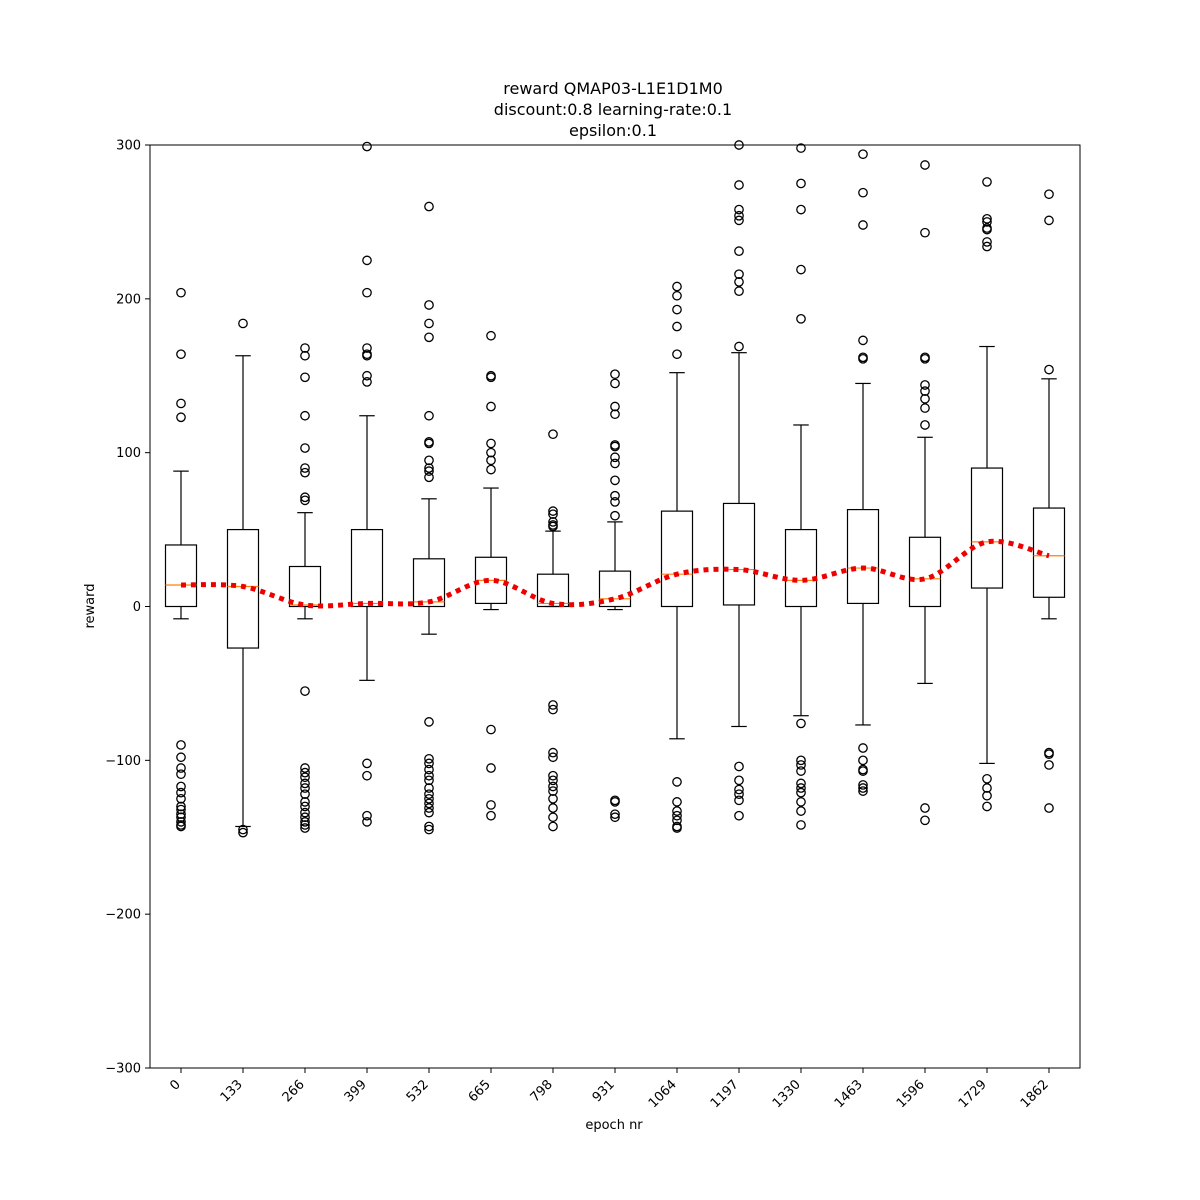  What do you see at coordinates (128, 453) in the screenshot?
I see `y-tick-label: 100` at bounding box center [128, 453].